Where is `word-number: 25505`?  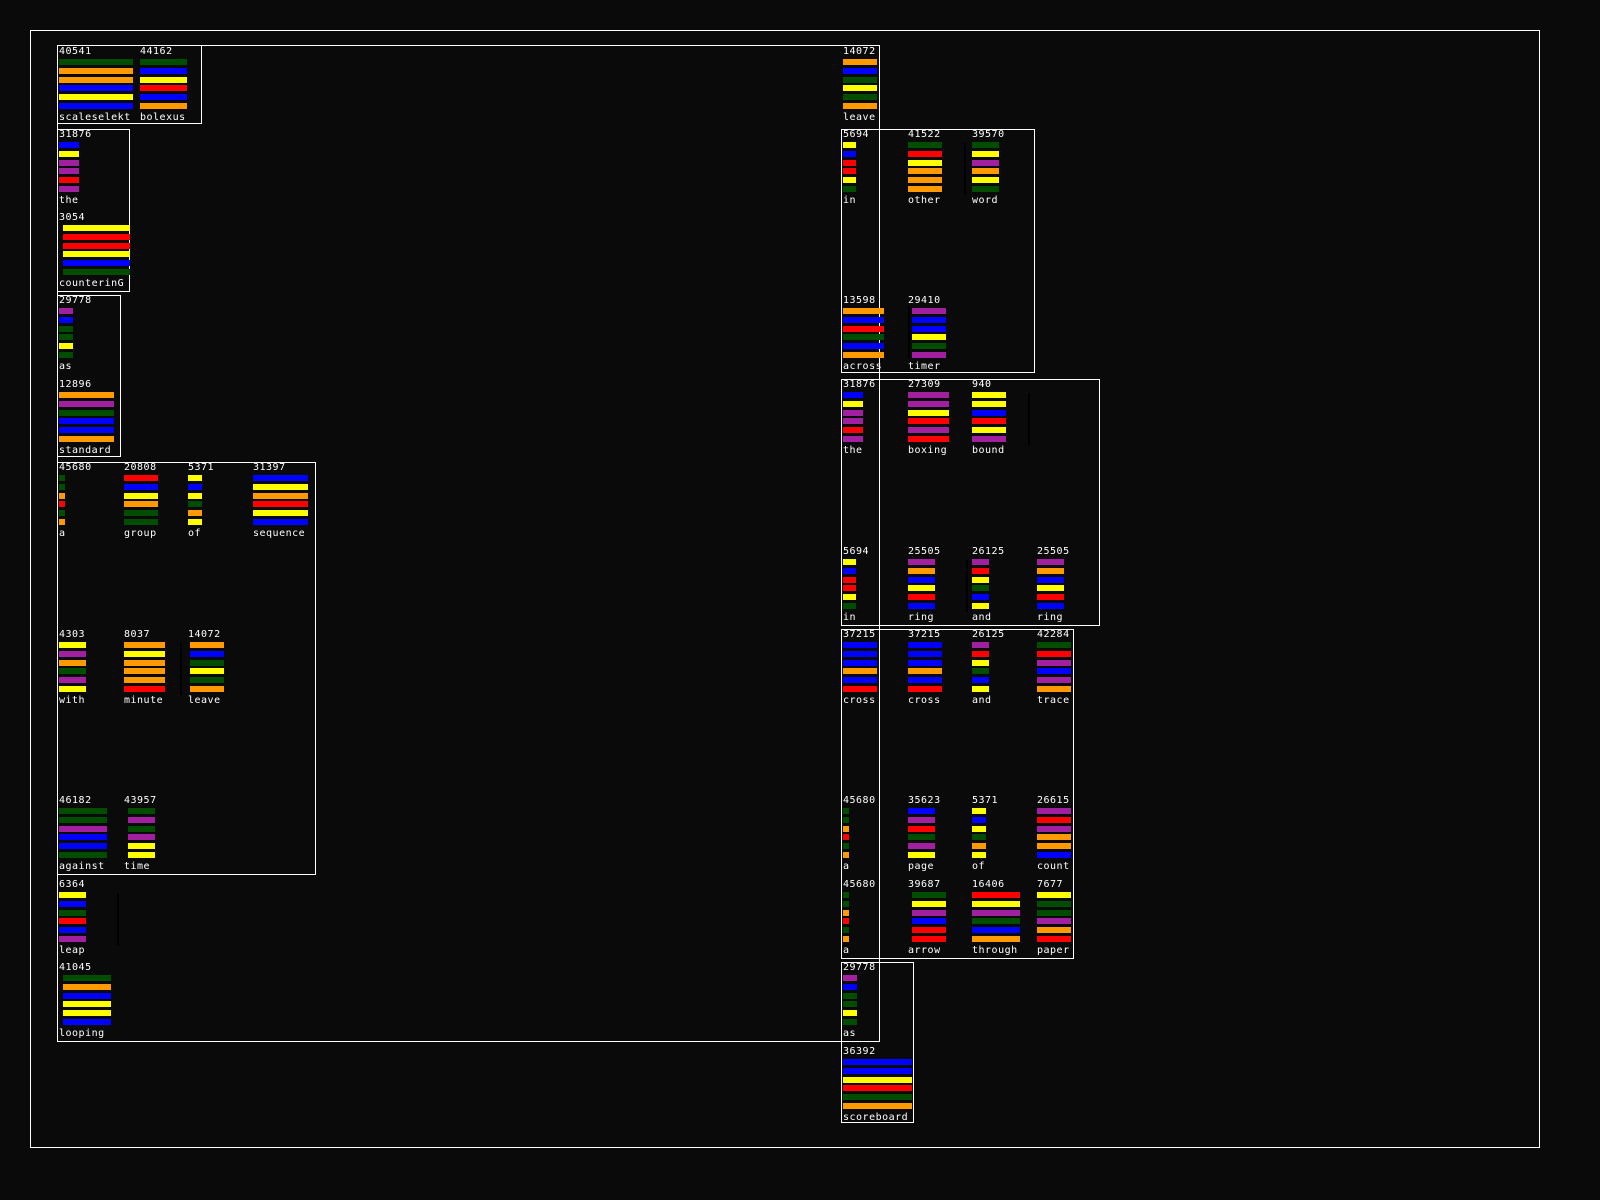 word-number: 25505 is located at coordinates (1053, 551).